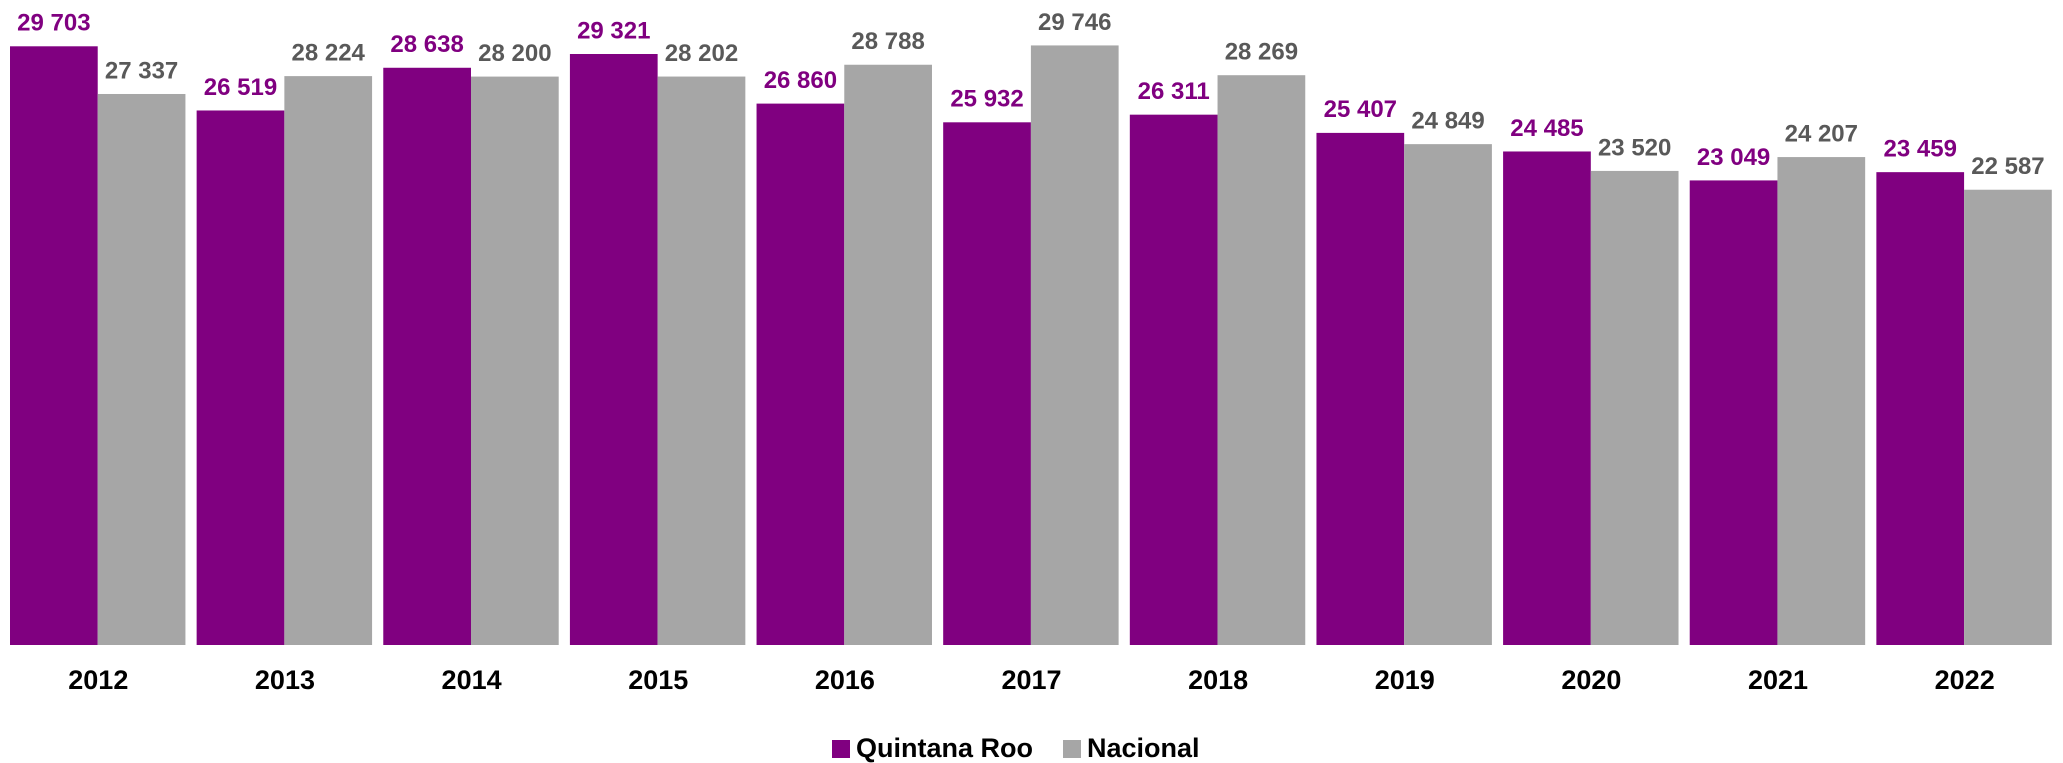 This screenshot has width=2063, height=763. What do you see at coordinates (1733, 157) in the screenshot?
I see `value-label: 23 049` at bounding box center [1733, 157].